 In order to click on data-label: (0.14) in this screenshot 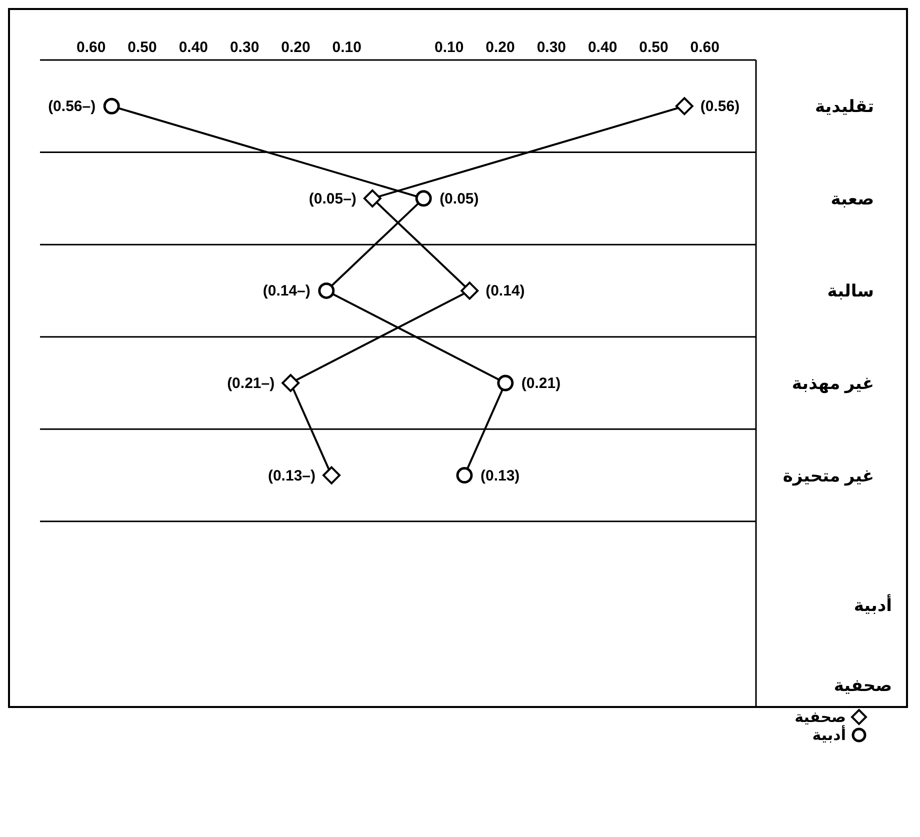, I will do `click(505, 291)`.